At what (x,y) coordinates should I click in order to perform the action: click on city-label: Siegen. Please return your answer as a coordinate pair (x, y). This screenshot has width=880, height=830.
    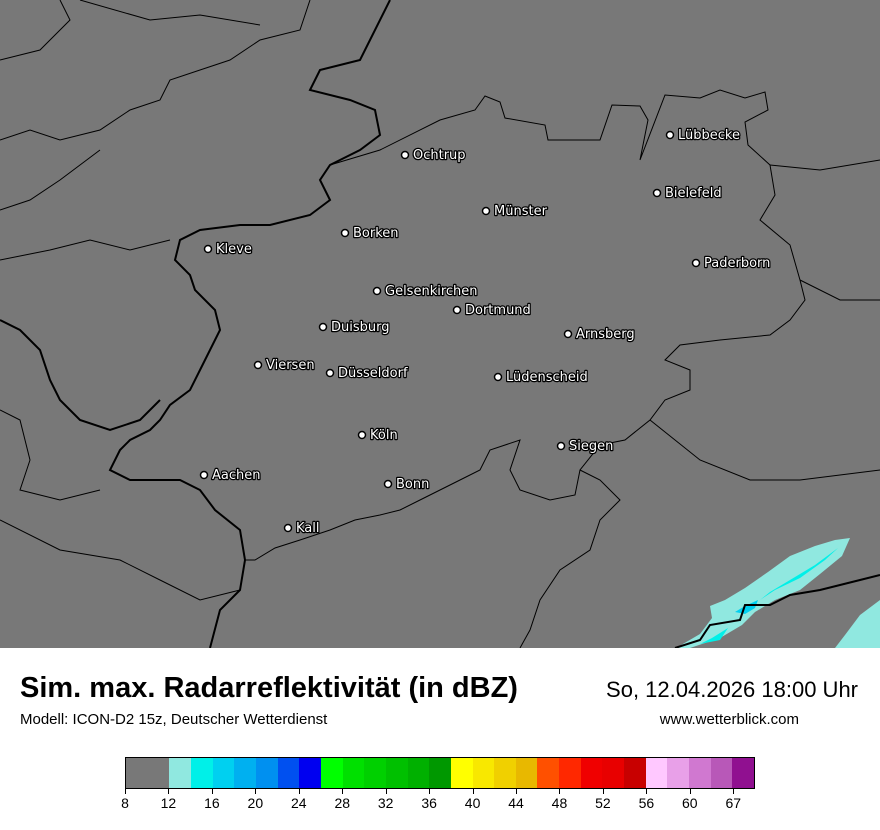
    Looking at the image, I should click on (591, 446).